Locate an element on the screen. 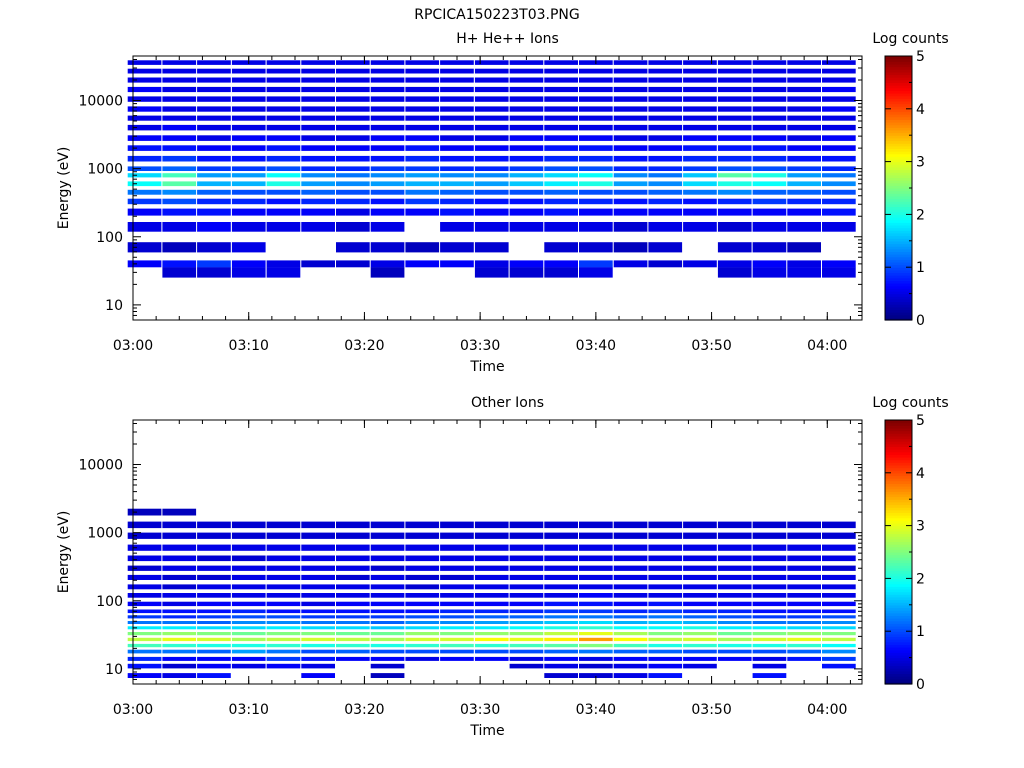  colorbar-tick-label: 2 is located at coordinates (920, 215).